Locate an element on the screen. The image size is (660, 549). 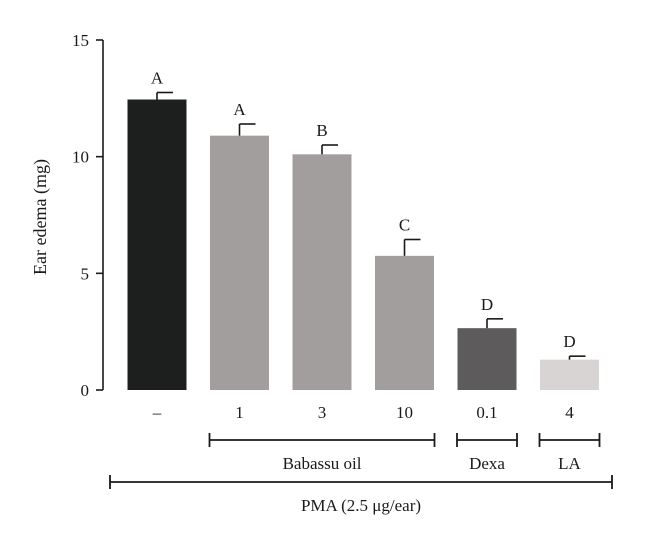
category-label: 3 is located at coordinates (322, 412).